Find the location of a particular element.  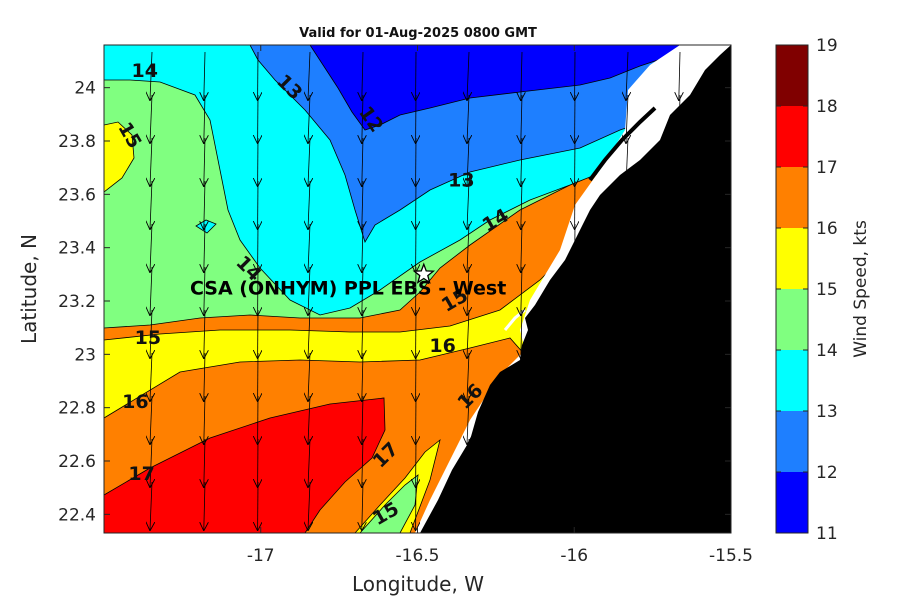

colorbar-tick-label: 17 is located at coordinates (827, 168).